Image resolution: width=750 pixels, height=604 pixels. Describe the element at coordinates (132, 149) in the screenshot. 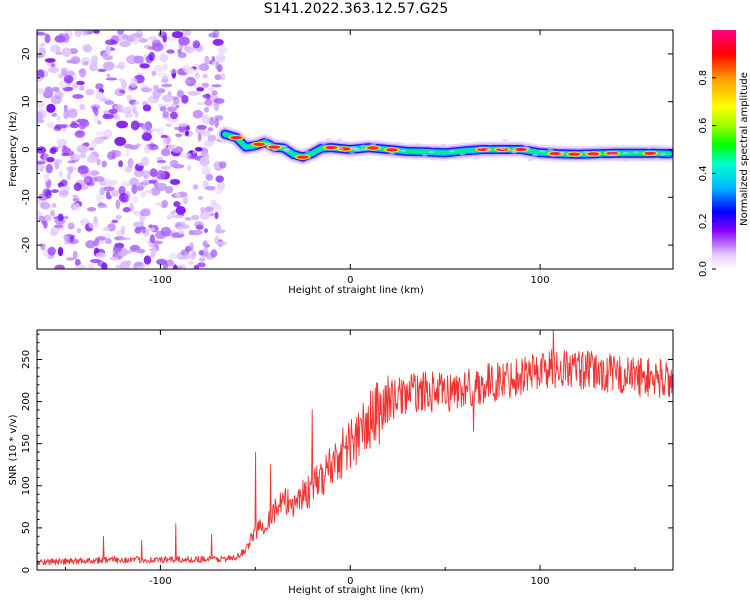

I see `spectrogram-noise-region` at that location.